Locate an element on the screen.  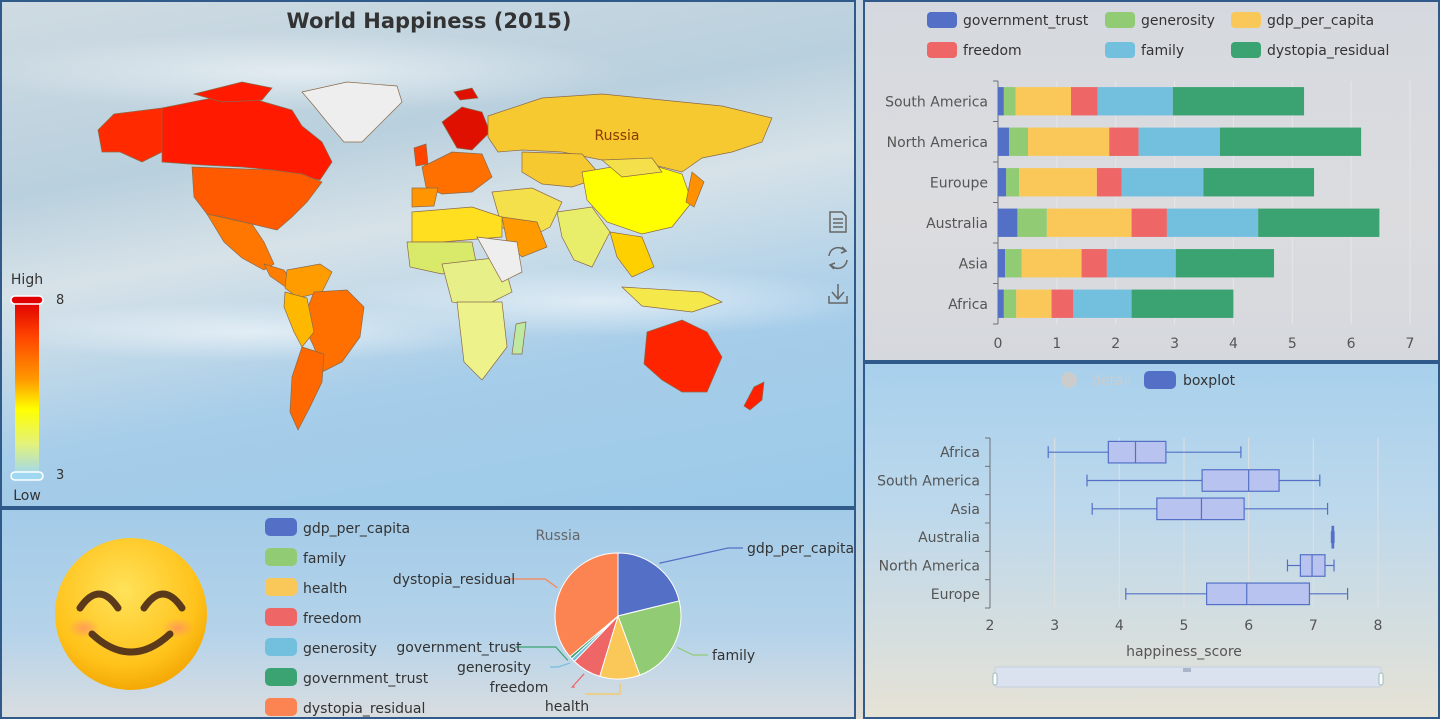
country-central-asia is located at coordinates (562, 169).